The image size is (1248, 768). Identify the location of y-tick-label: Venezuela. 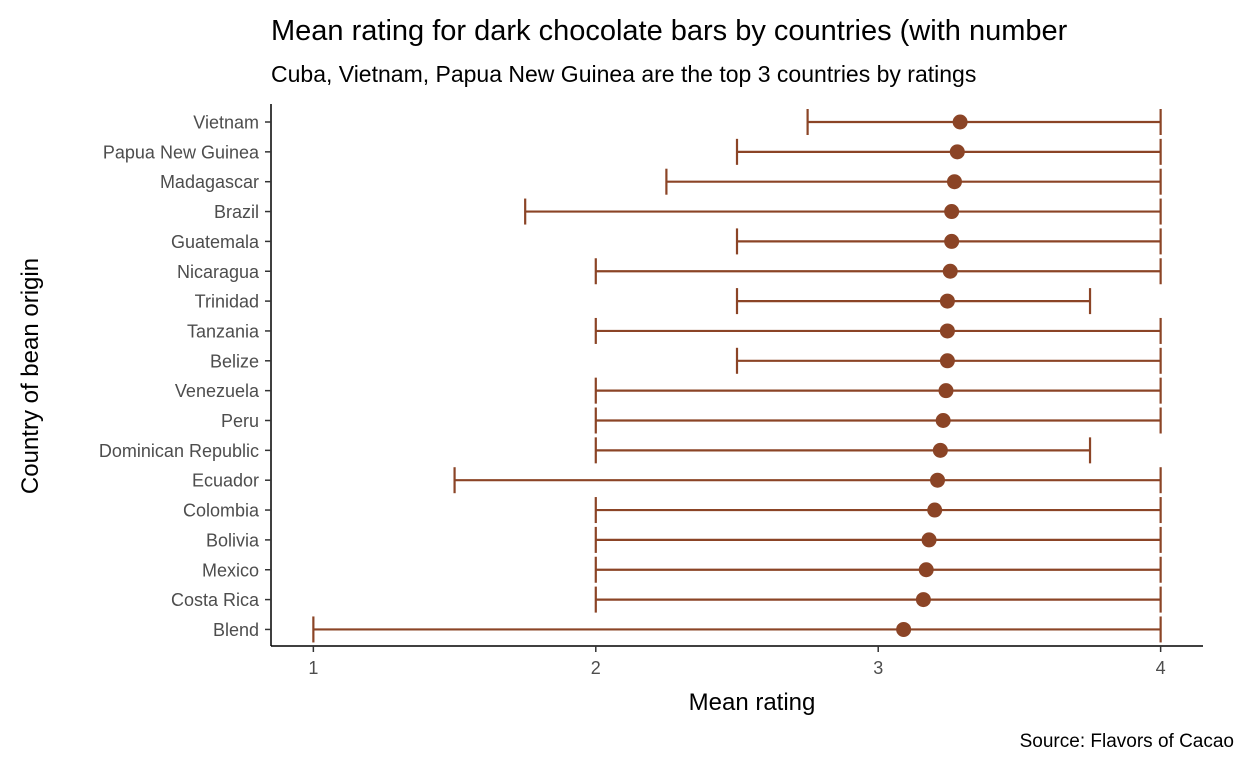
(217, 391).